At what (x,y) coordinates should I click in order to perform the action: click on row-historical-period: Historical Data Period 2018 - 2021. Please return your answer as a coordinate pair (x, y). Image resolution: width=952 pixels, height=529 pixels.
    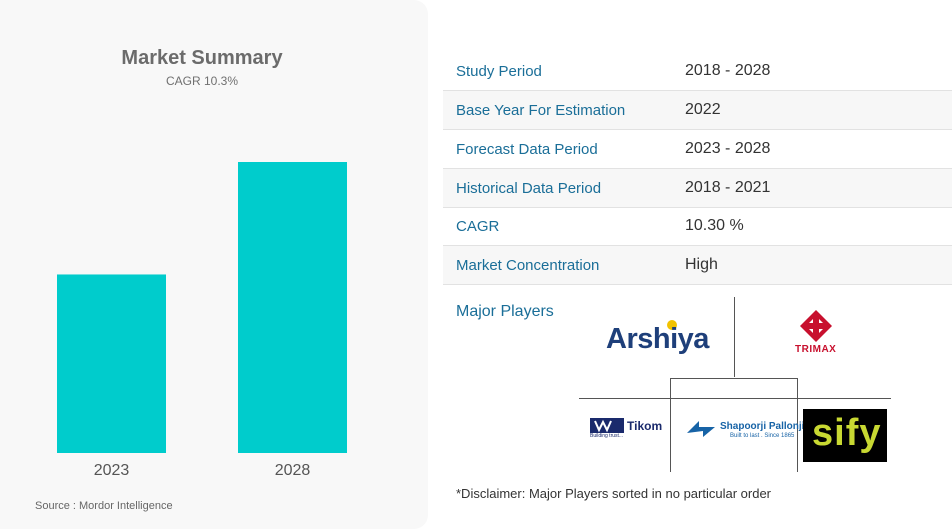
    Looking at the image, I should click on (697, 188).